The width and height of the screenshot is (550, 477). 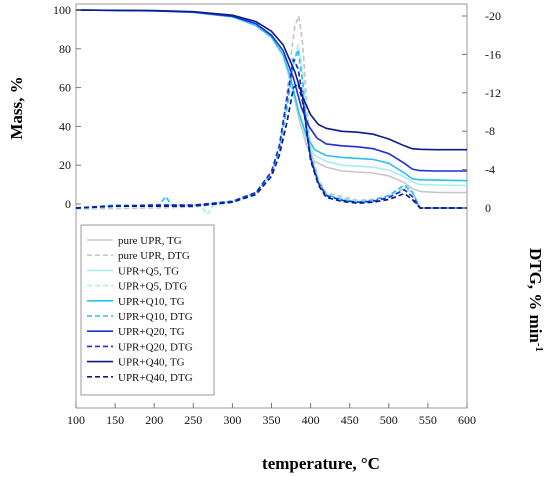 What do you see at coordinates (389, 420) in the screenshot?
I see `x-tick-label: 500` at bounding box center [389, 420].